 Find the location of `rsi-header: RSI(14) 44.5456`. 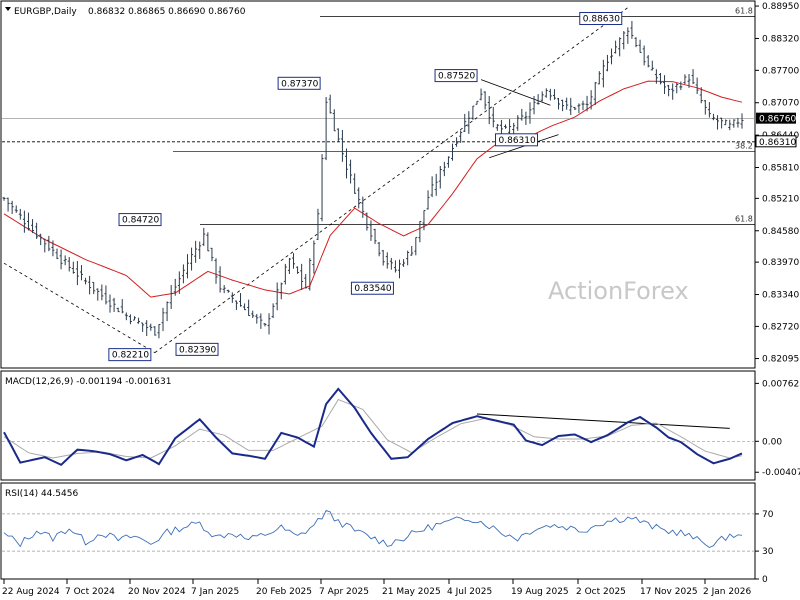

rsi-header: RSI(14) 44.5456 is located at coordinates (41, 494).